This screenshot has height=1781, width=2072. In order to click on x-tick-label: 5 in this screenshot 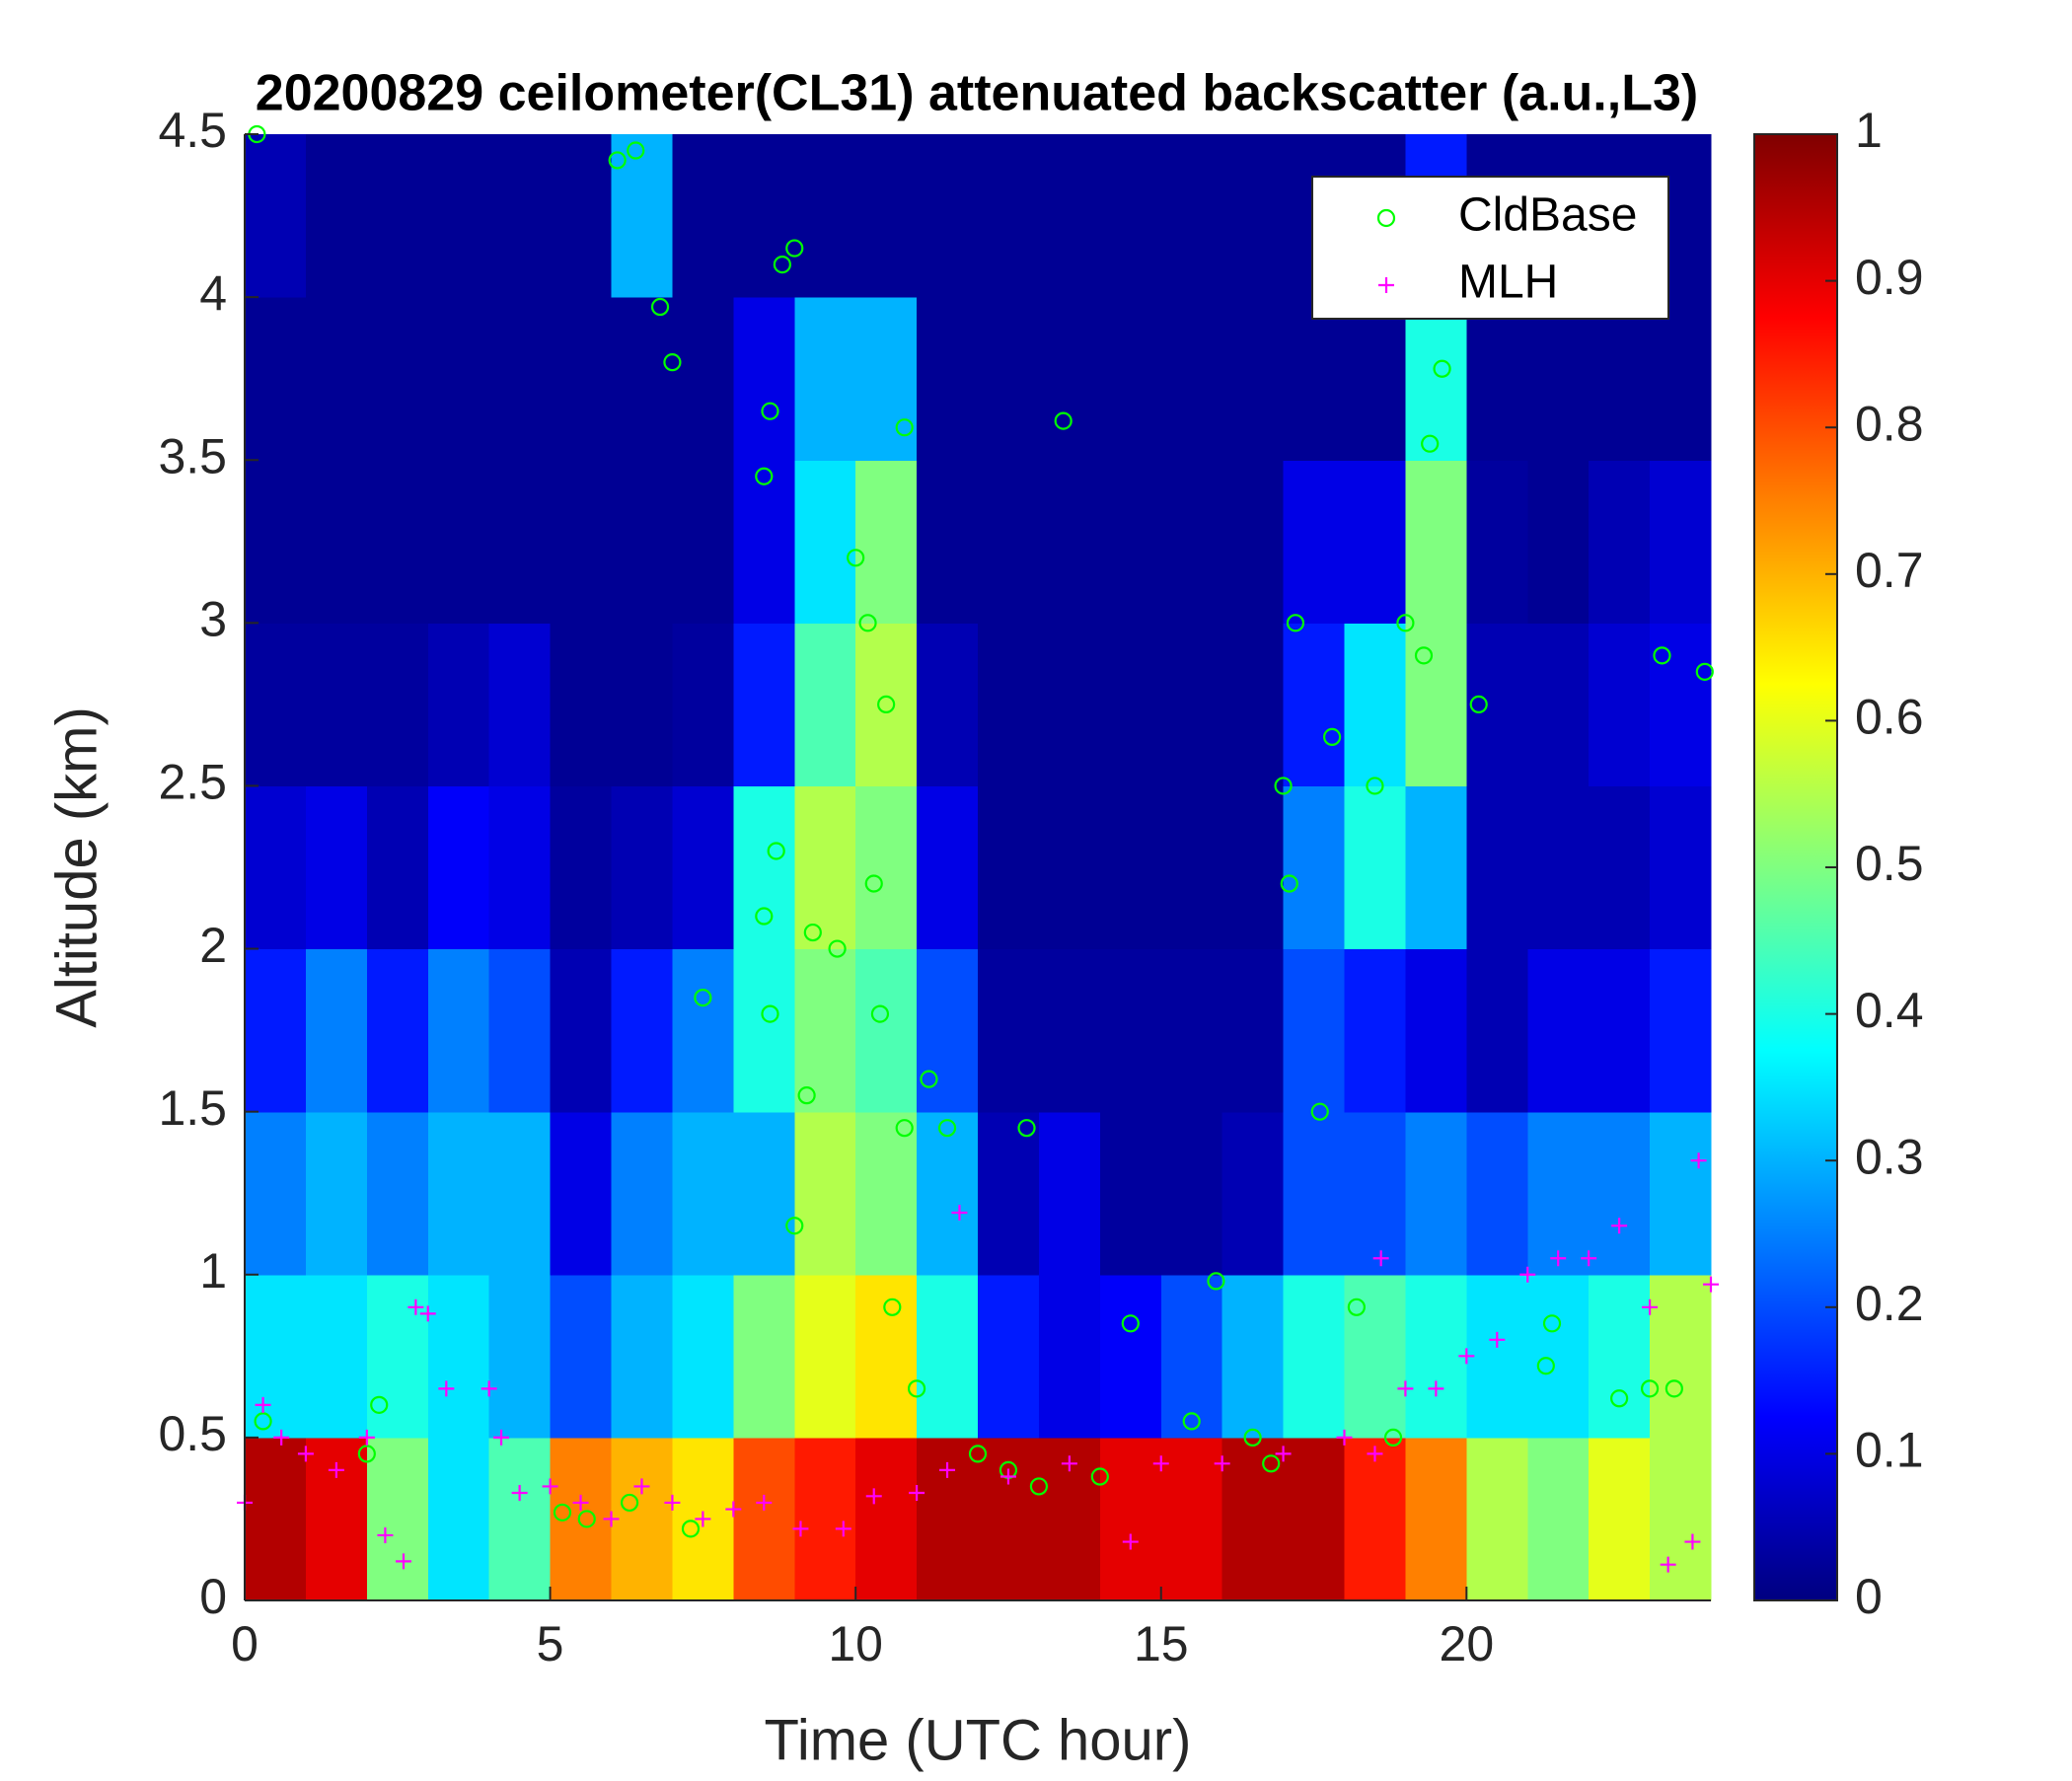, I will do `click(551, 1643)`.